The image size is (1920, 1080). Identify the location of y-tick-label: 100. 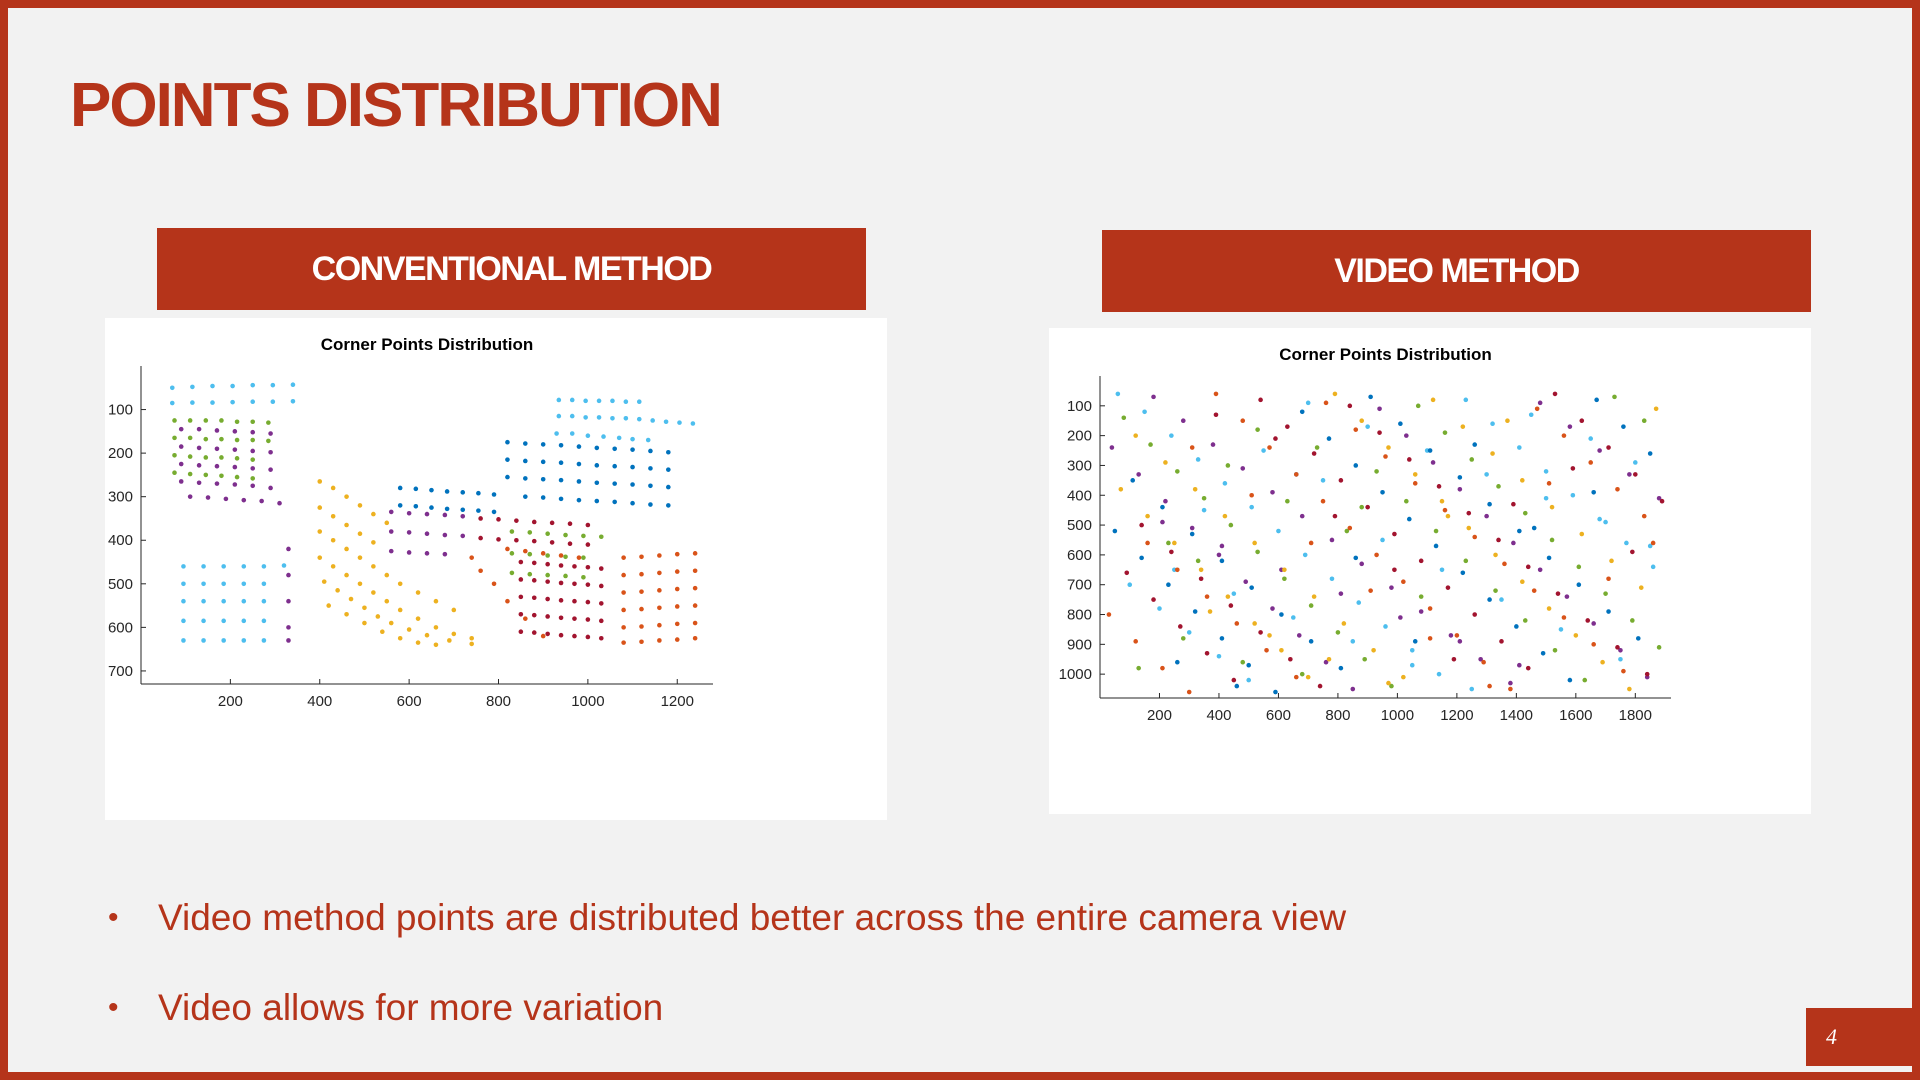
(120, 410).